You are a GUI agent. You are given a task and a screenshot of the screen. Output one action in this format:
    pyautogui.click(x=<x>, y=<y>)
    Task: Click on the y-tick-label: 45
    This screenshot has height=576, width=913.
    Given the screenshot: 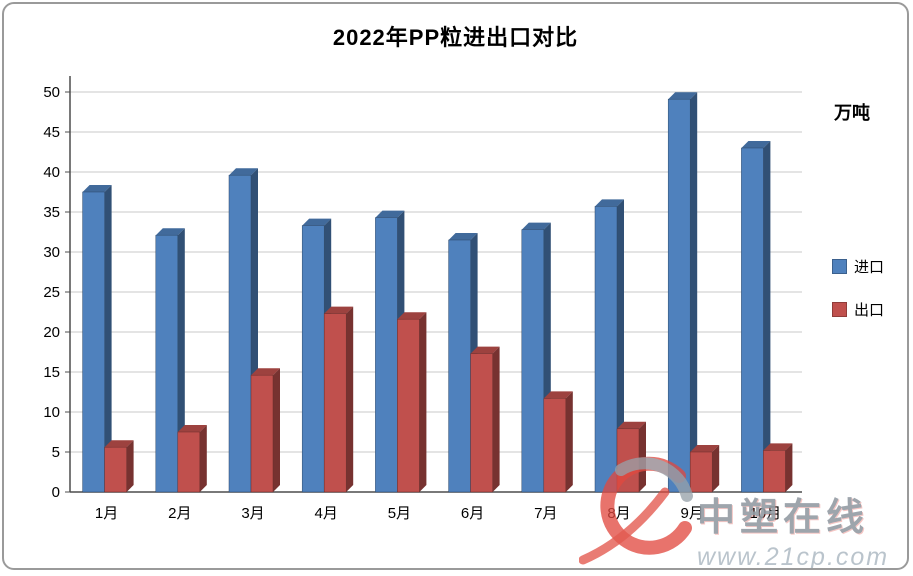 What is the action you would take?
    pyautogui.click(x=51, y=132)
    